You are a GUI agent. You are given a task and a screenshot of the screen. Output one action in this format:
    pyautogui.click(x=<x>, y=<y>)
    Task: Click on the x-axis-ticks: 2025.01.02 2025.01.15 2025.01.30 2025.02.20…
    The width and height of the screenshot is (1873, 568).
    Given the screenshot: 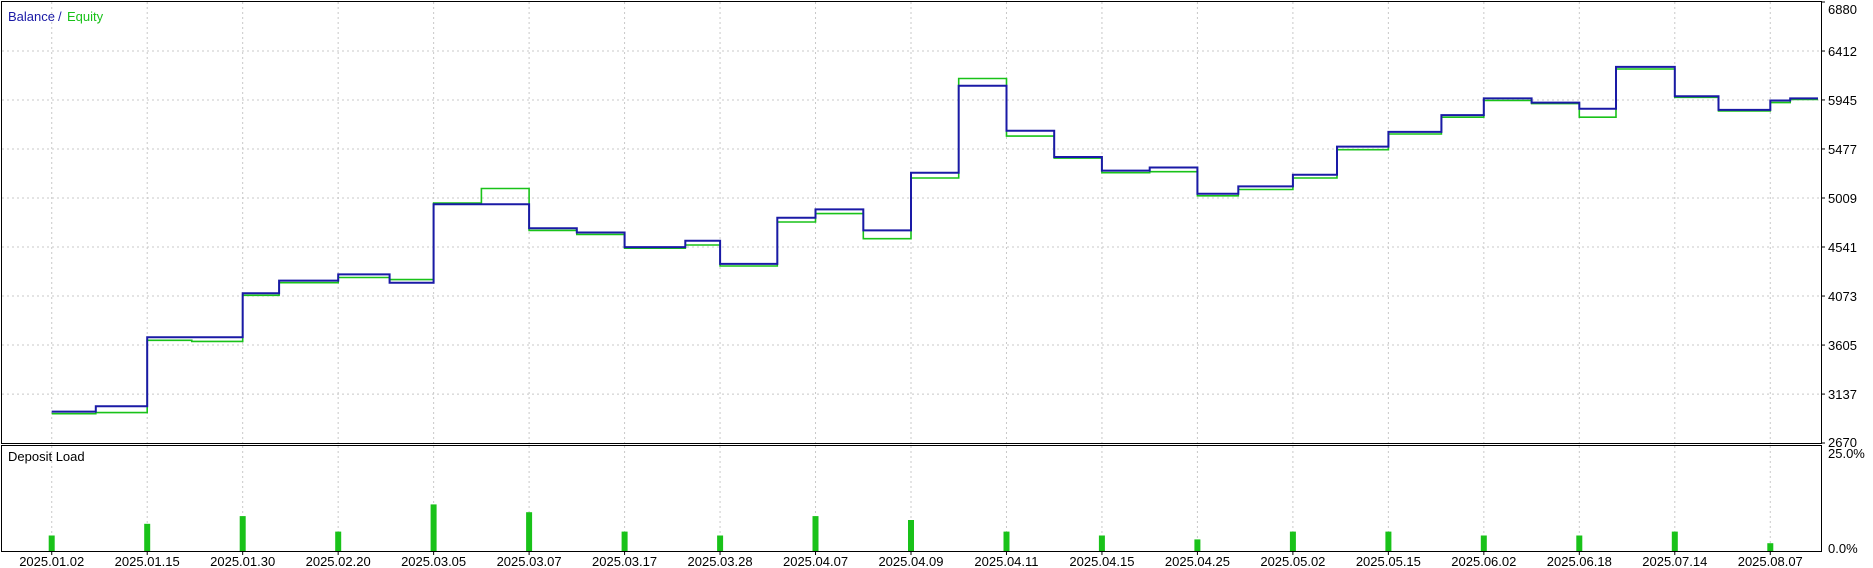 What is the action you would take?
    pyautogui.click(x=911, y=559)
    